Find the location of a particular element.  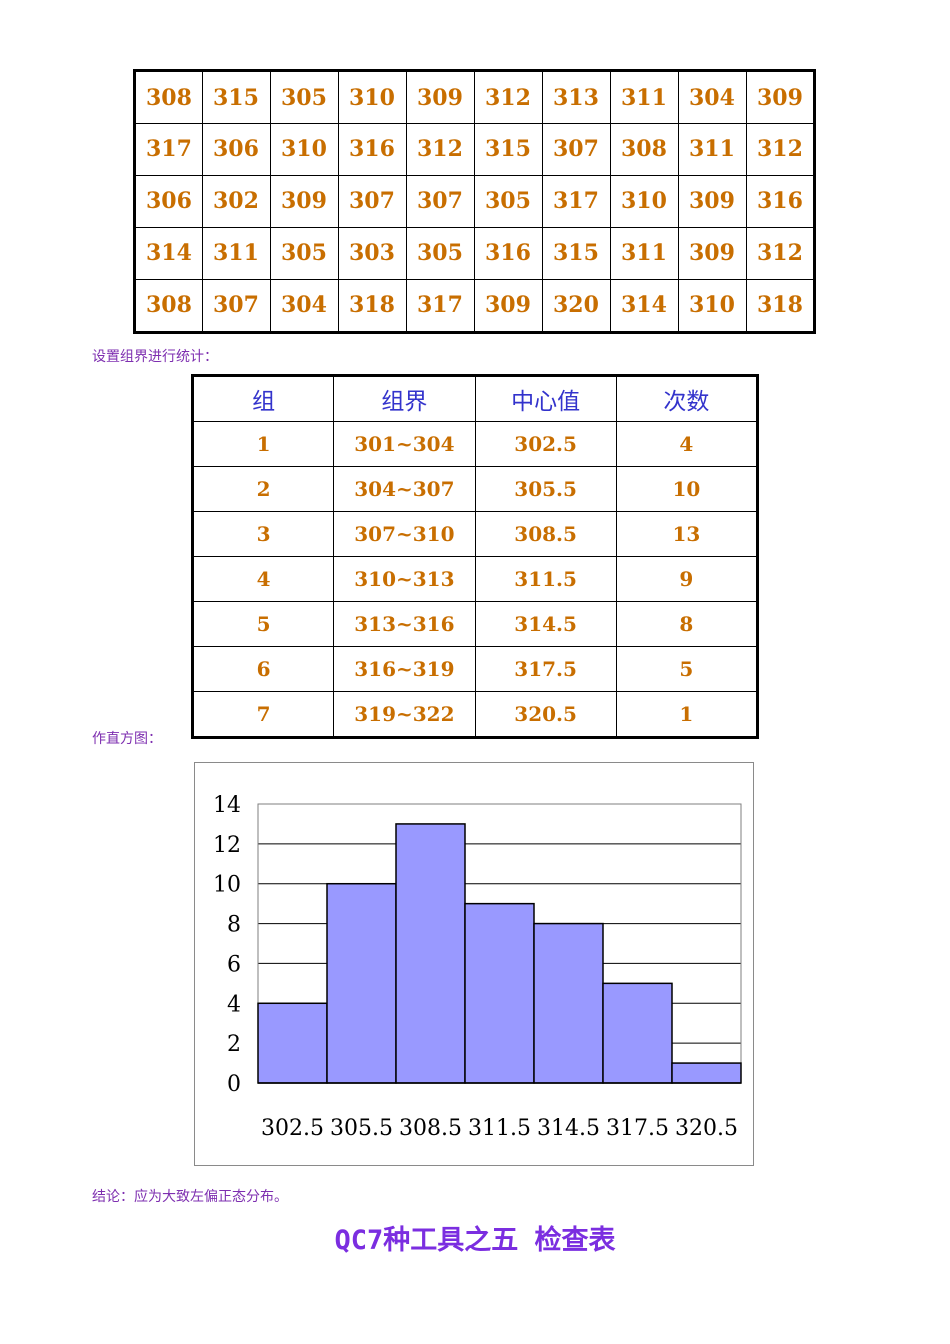

header-center-value: 中心值 is located at coordinates (545, 398).